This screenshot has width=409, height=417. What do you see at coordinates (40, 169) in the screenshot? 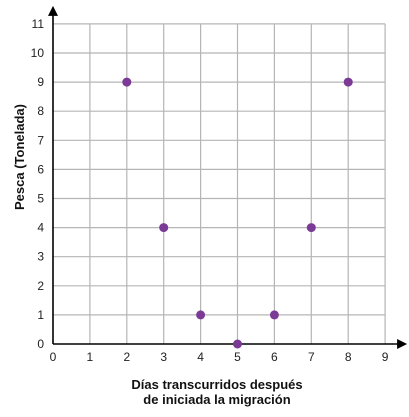
I see `y-tick-label: 6` at bounding box center [40, 169].